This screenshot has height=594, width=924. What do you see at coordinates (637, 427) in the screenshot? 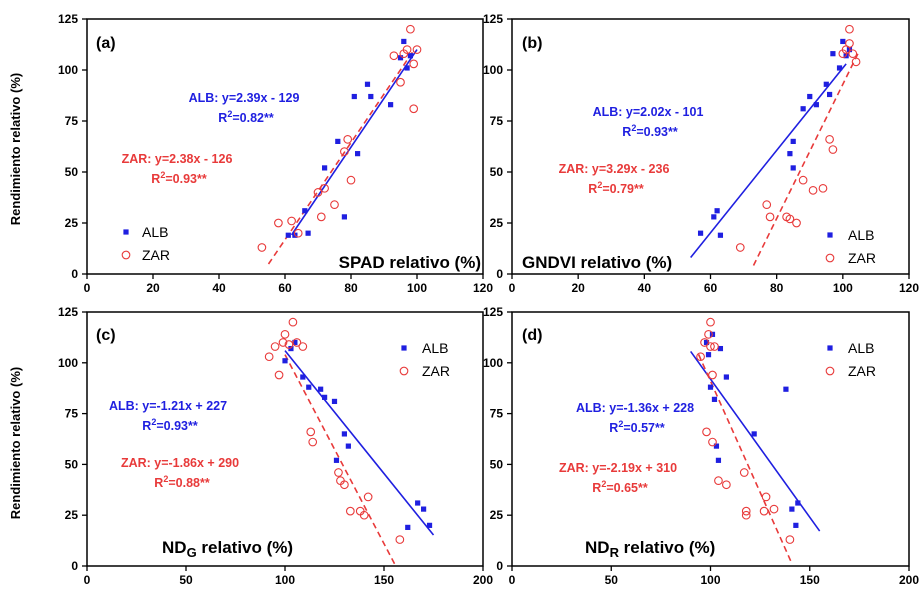
I see `r-squared-text: R2=0.57**` at bounding box center [637, 427].